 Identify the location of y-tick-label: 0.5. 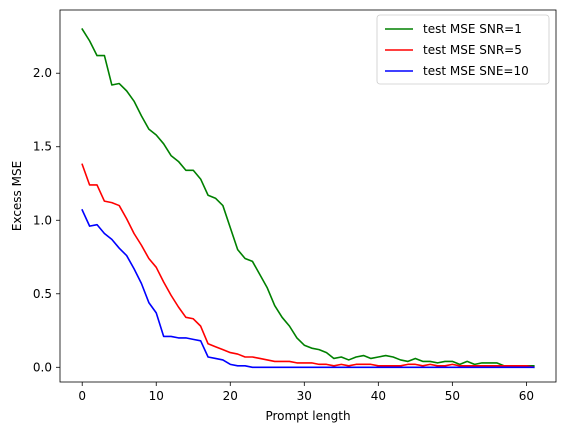
(42, 294).